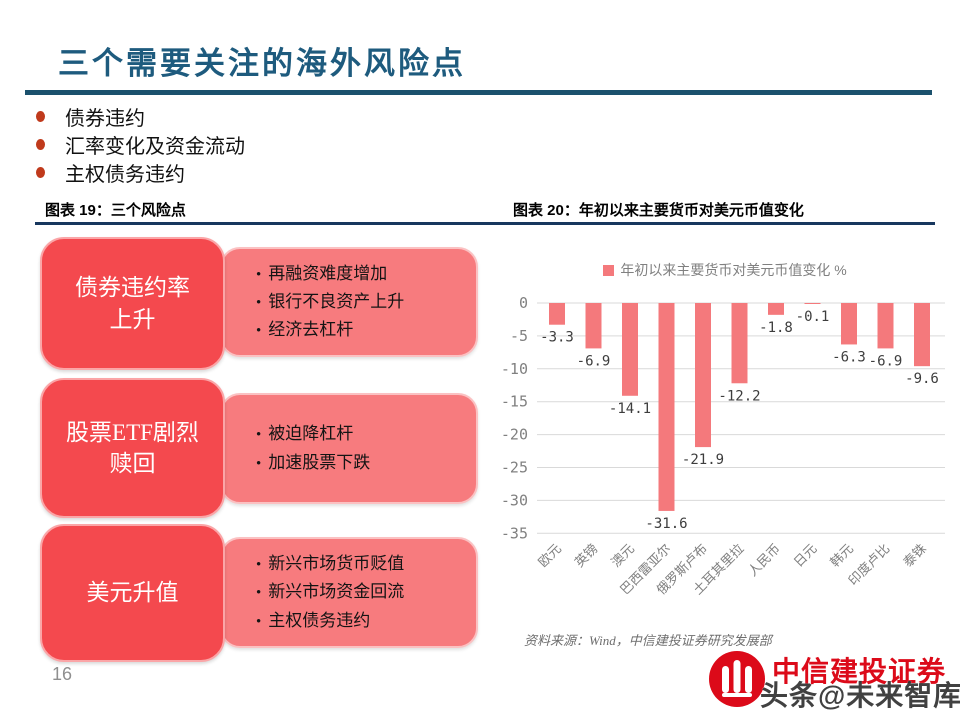 This screenshot has height=720, width=960. Describe the element at coordinates (922, 379) in the screenshot. I see `bar-value-label: -9.6` at that location.